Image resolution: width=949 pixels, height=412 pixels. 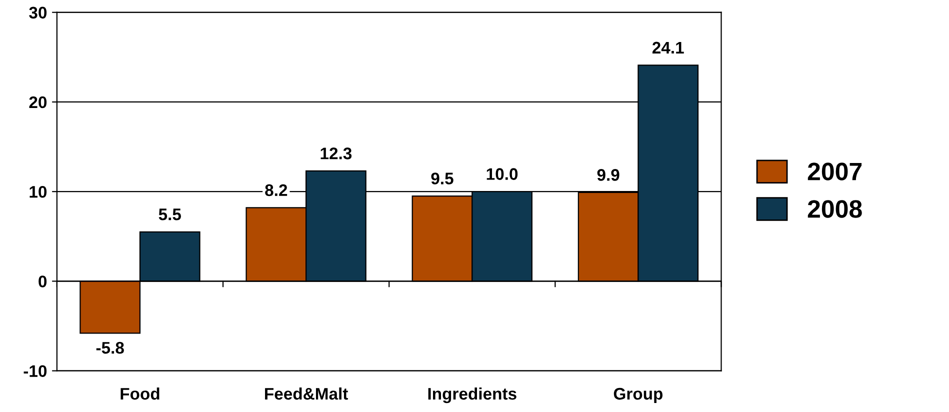 What do you see at coordinates (38, 12) in the screenshot?
I see `y-tick-label: 30` at bounding box center [38, 12].